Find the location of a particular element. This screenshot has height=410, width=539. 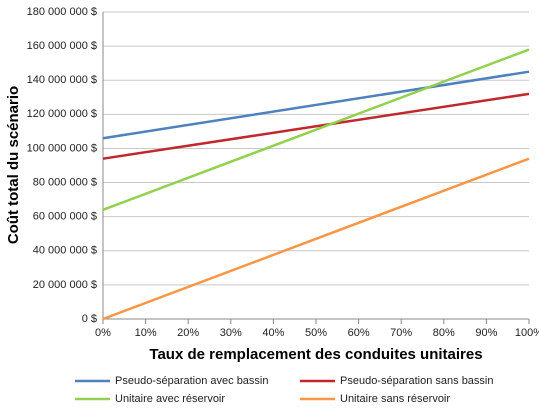

x-tick-label: 0% is located at coordinates (103, 333).